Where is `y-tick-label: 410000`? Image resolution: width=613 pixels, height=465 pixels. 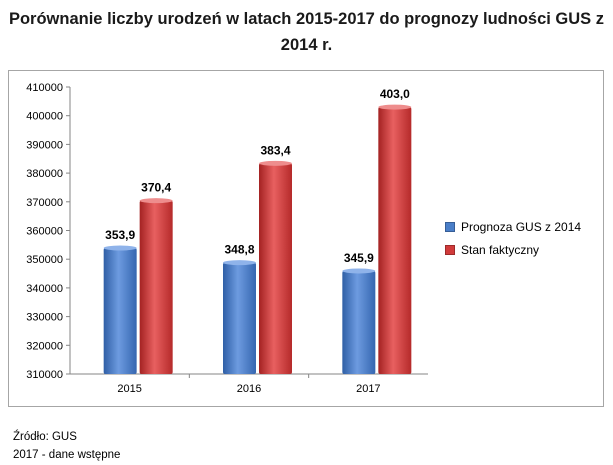 y-tick-label: 410000 is located at coordinates (44, 88).